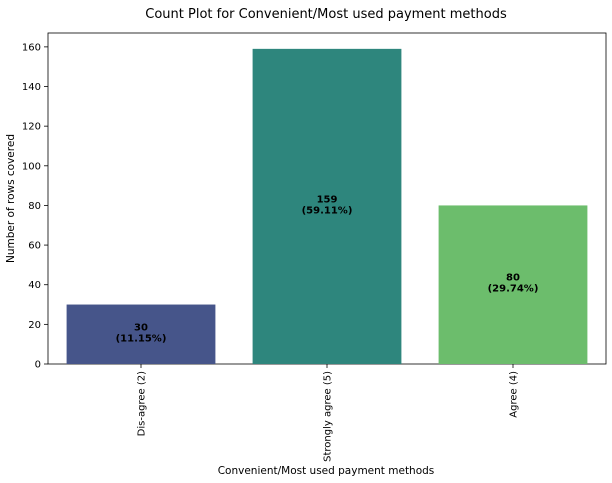 Image resolution: width=612 pixels, height=483 pixels. I want to click on x-axis-label: Convenient/Most used payment methods, so click(326, 471).